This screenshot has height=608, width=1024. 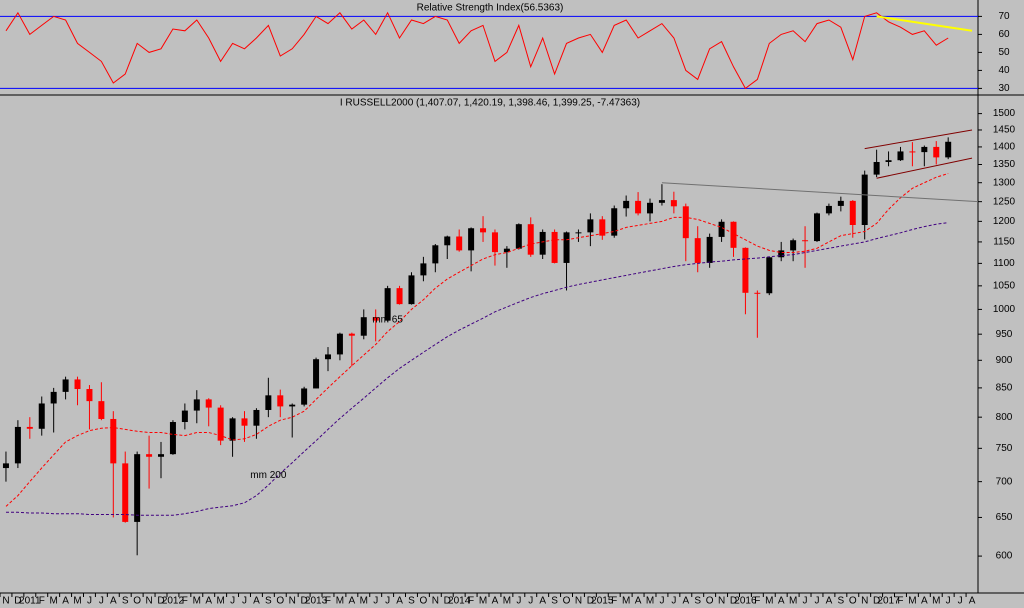 What do you see at coordinates (1004, 34) in the screenshot?
I see `y-tick-label: 60` at bounding box center [1004, 34].